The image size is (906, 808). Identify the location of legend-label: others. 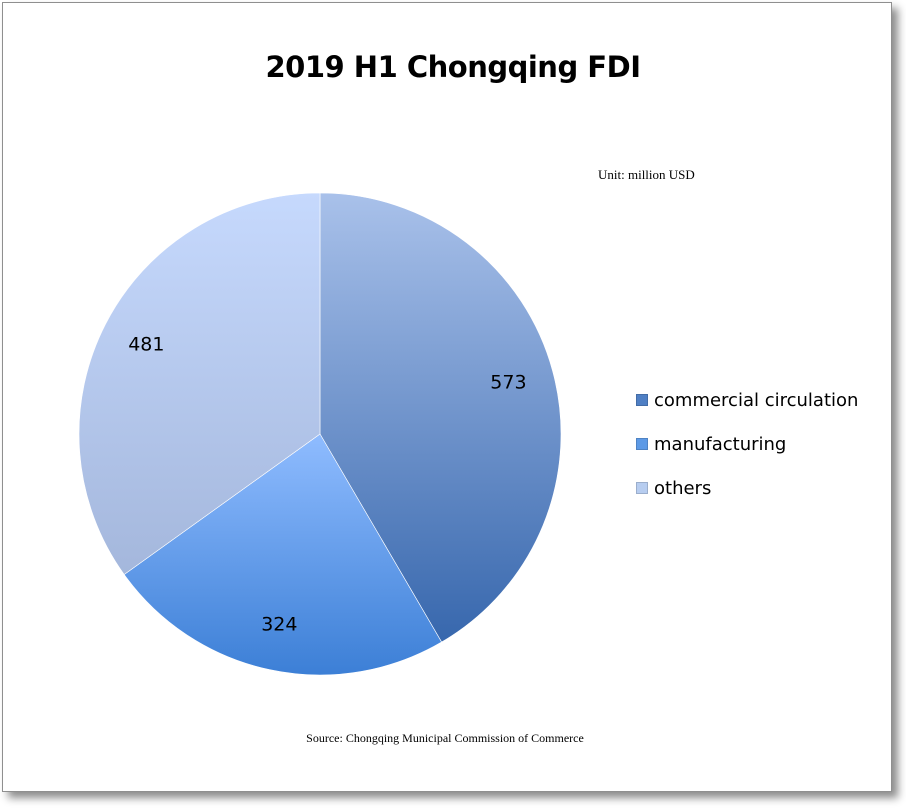
(683, 488).